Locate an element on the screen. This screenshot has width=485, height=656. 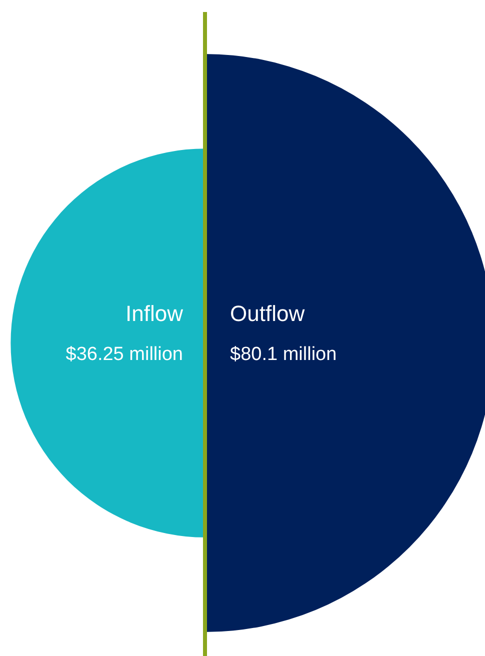
category-label: Outflow is located at coordinates (267, 313).